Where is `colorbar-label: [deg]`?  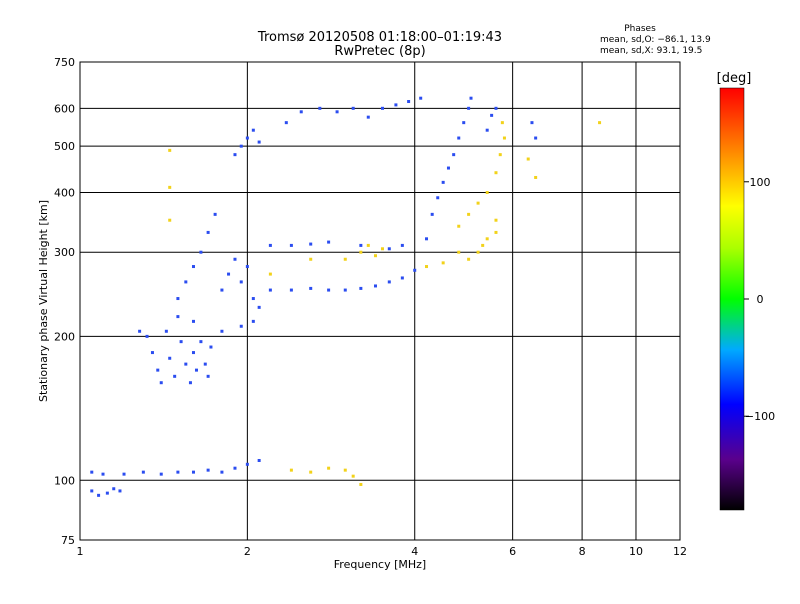
colorbar-label: [deg] is located at coordinates (734, 78).